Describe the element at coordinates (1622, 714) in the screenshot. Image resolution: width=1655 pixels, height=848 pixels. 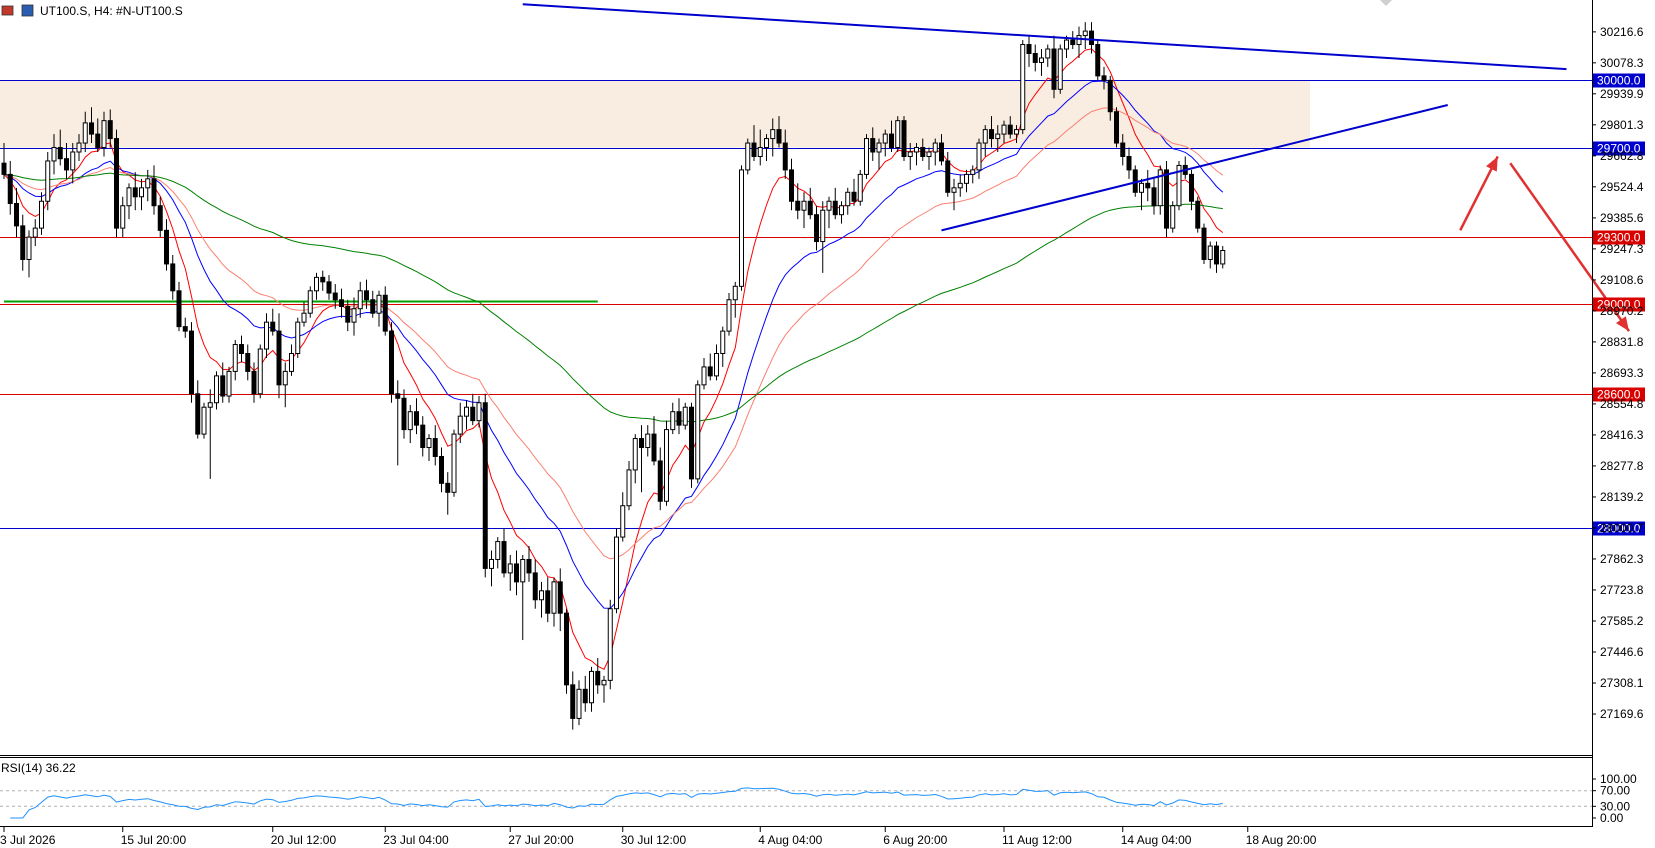
I see `price-tick-label: 27169.6` at that location.